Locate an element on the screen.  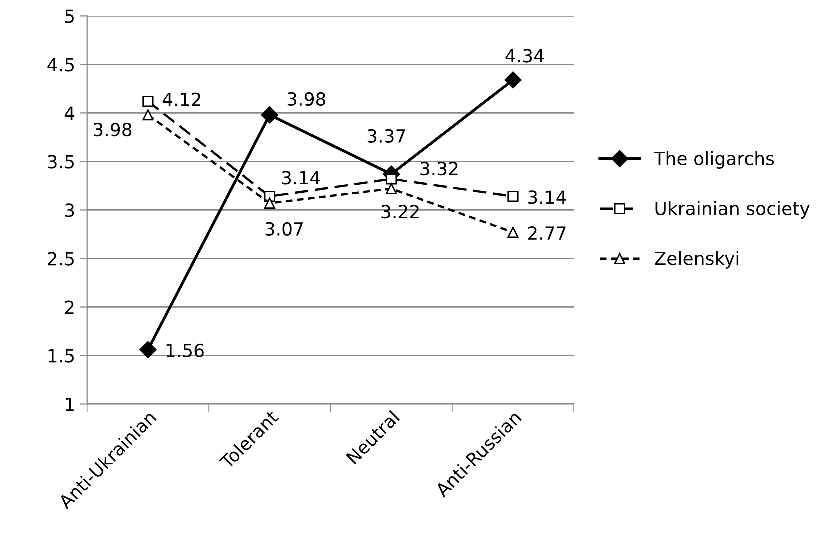
data-label: 2.77 is located at coordinates (547, 233).